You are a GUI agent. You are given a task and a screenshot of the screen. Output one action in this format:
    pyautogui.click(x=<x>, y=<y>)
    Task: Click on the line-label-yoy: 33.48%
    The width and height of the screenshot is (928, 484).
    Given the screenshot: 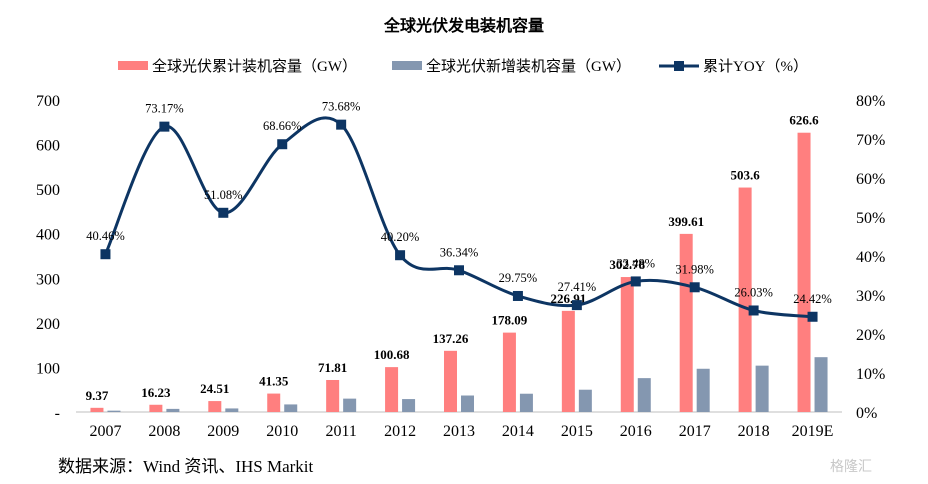 What is the action you would take?
    pyautogui.click(x=635, y=263)
    